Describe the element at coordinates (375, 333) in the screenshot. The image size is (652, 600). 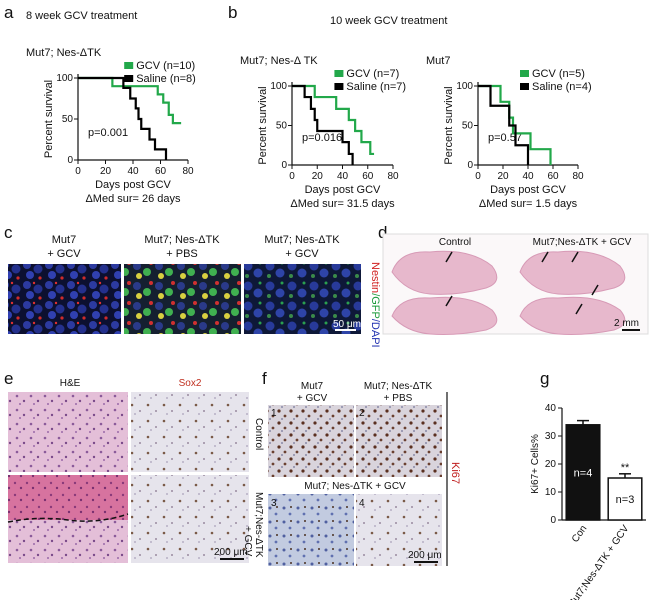
I see `stain: /DAPI` at that location.